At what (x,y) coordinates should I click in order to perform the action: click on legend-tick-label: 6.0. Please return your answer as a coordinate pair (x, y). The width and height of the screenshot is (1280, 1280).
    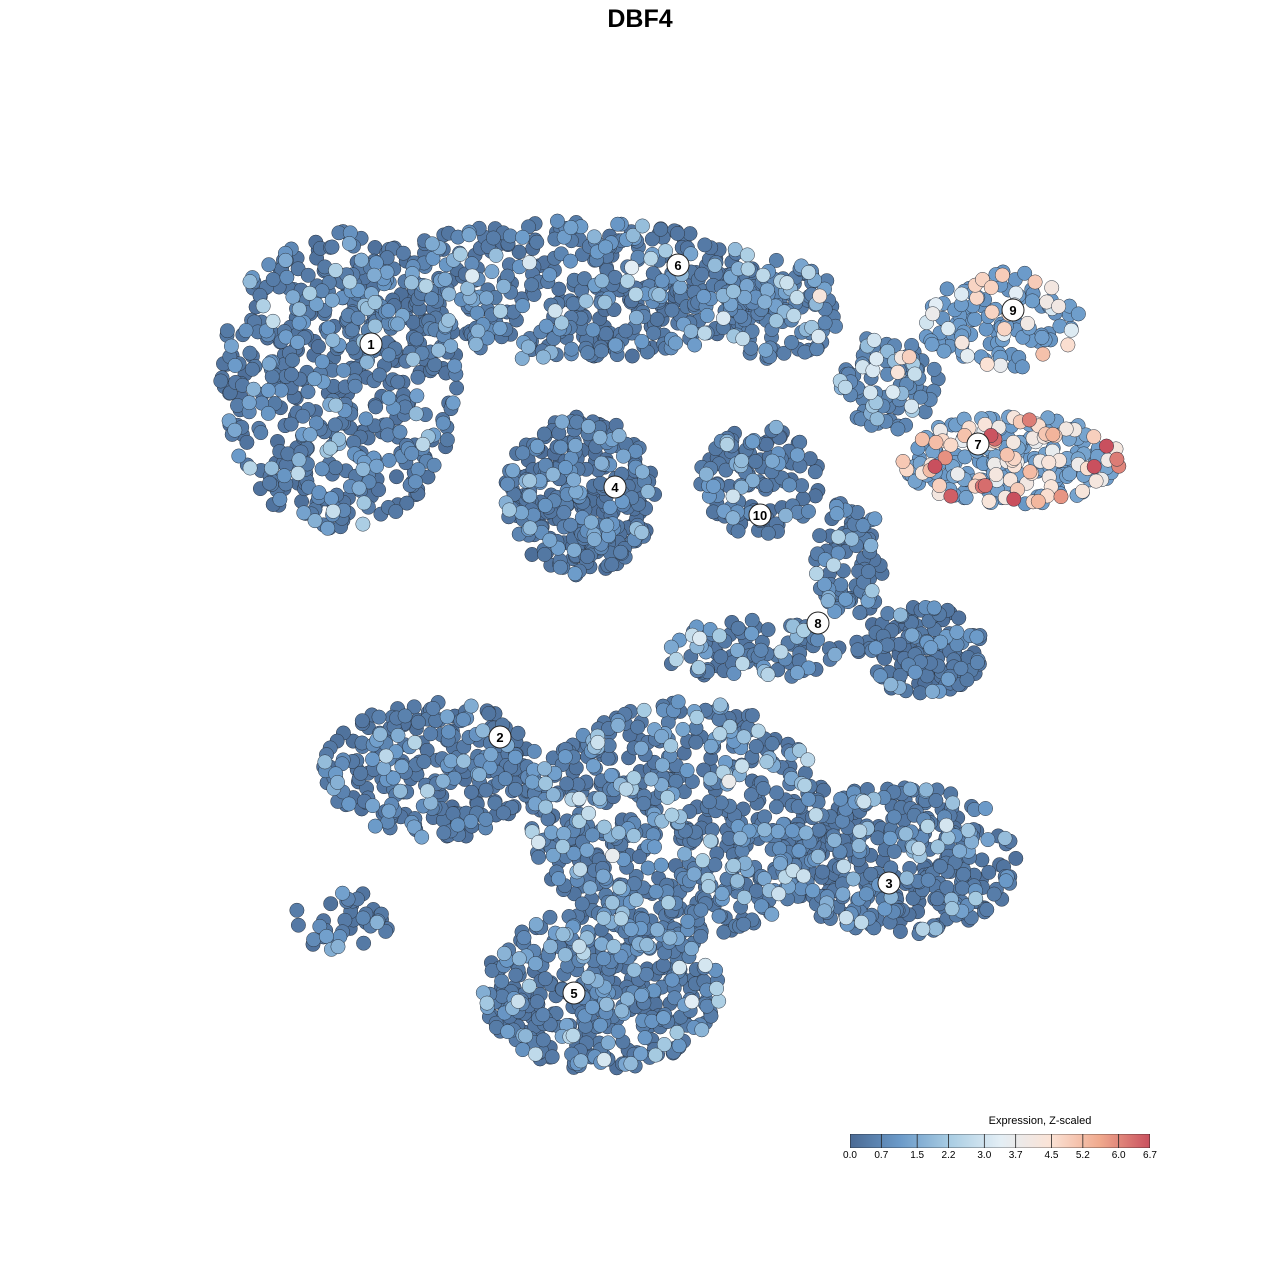
    Looking at the image, I should click on (1118, 1155).